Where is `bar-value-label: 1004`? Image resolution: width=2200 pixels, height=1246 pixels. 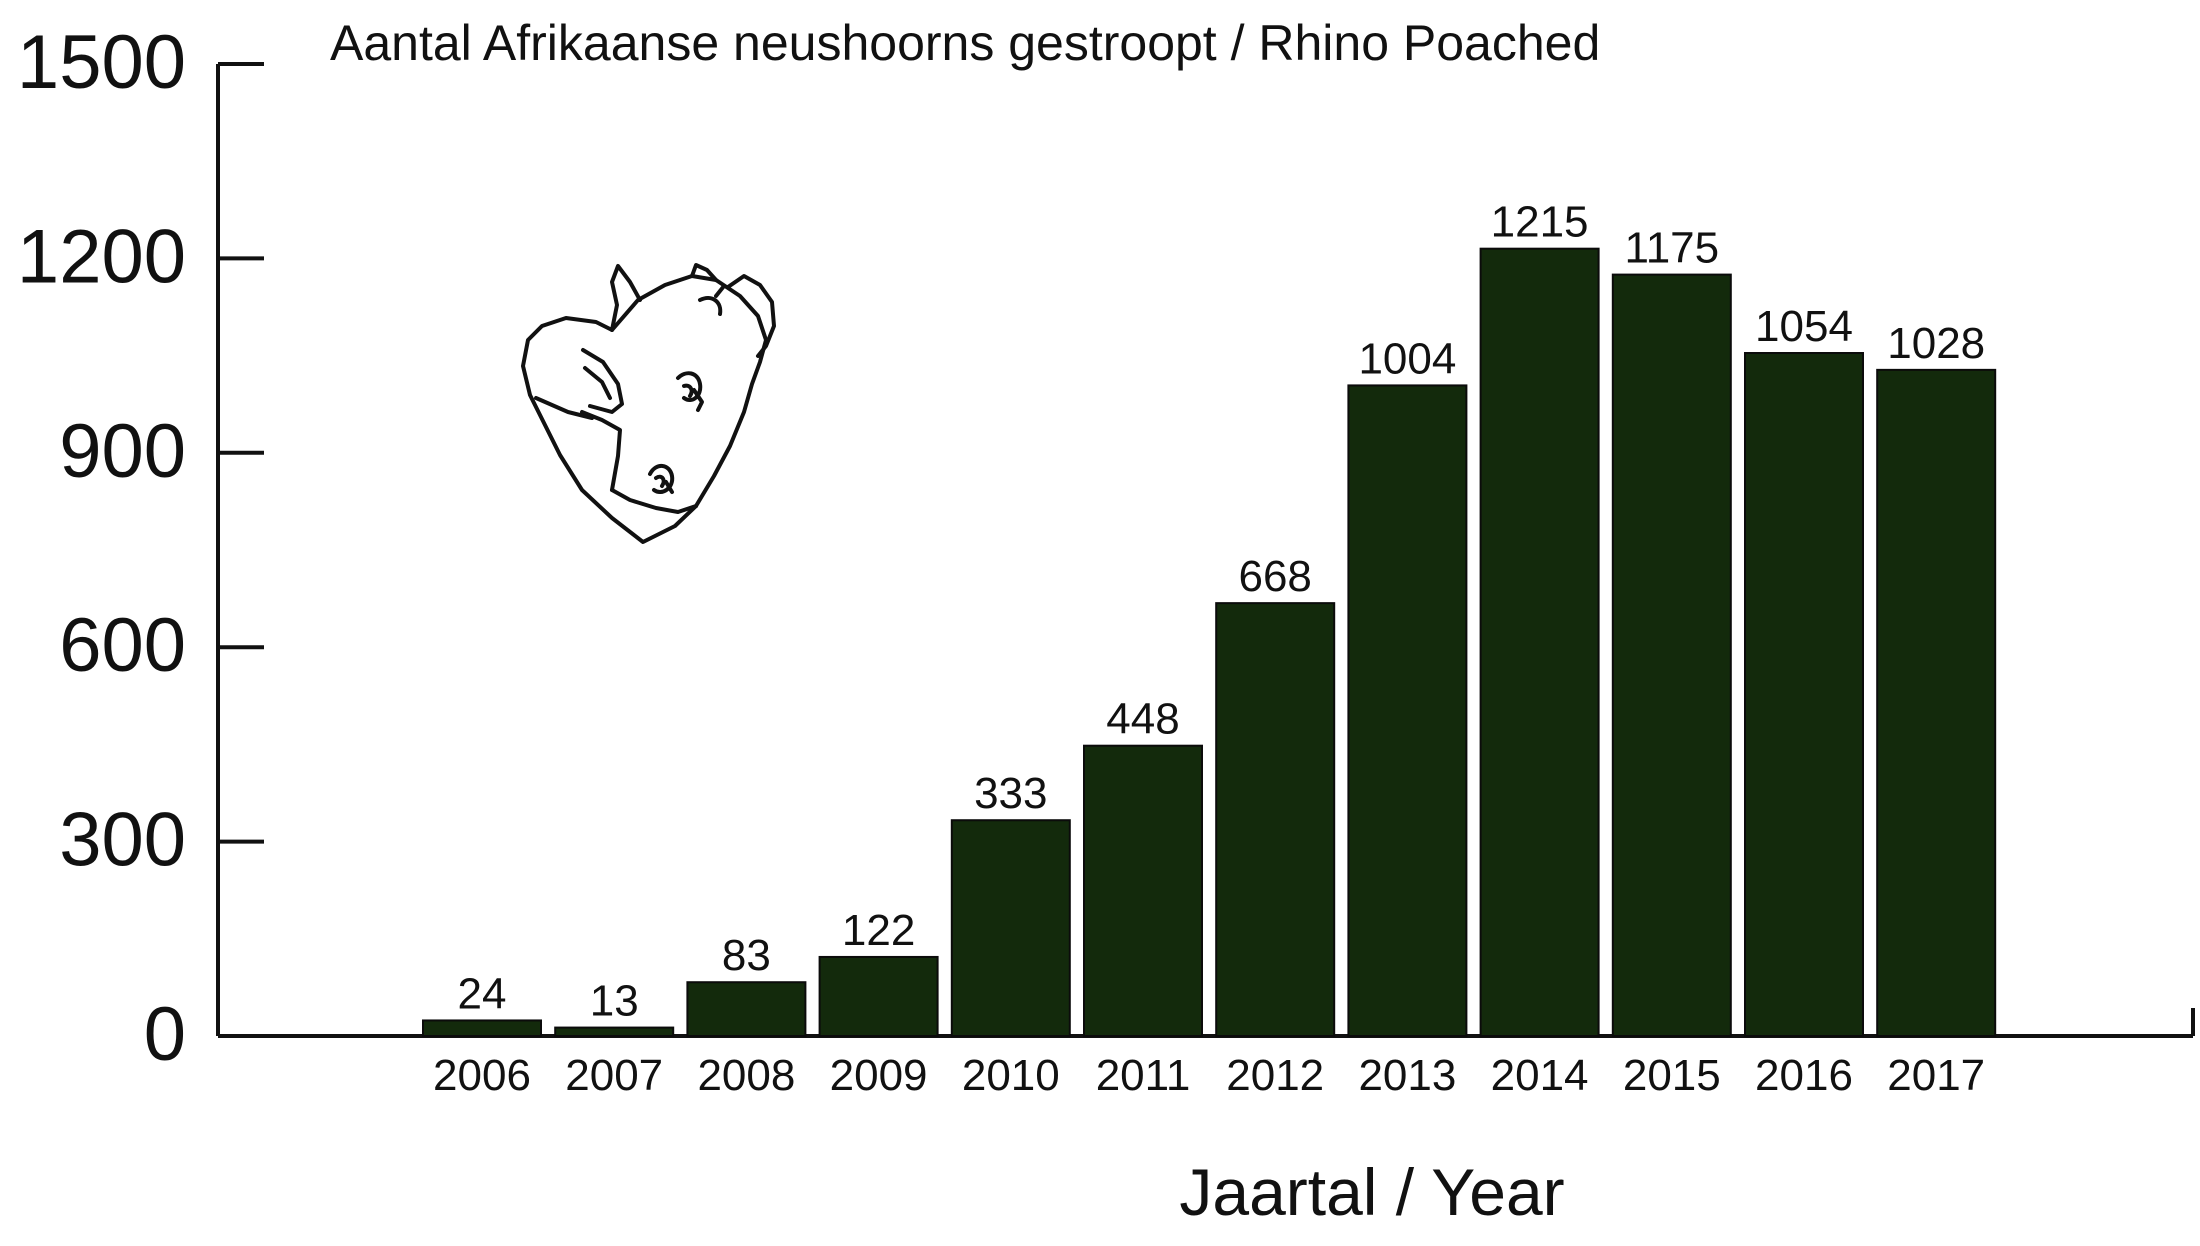
bar-value-label: 1004 is located at coordinates (1407, 358).